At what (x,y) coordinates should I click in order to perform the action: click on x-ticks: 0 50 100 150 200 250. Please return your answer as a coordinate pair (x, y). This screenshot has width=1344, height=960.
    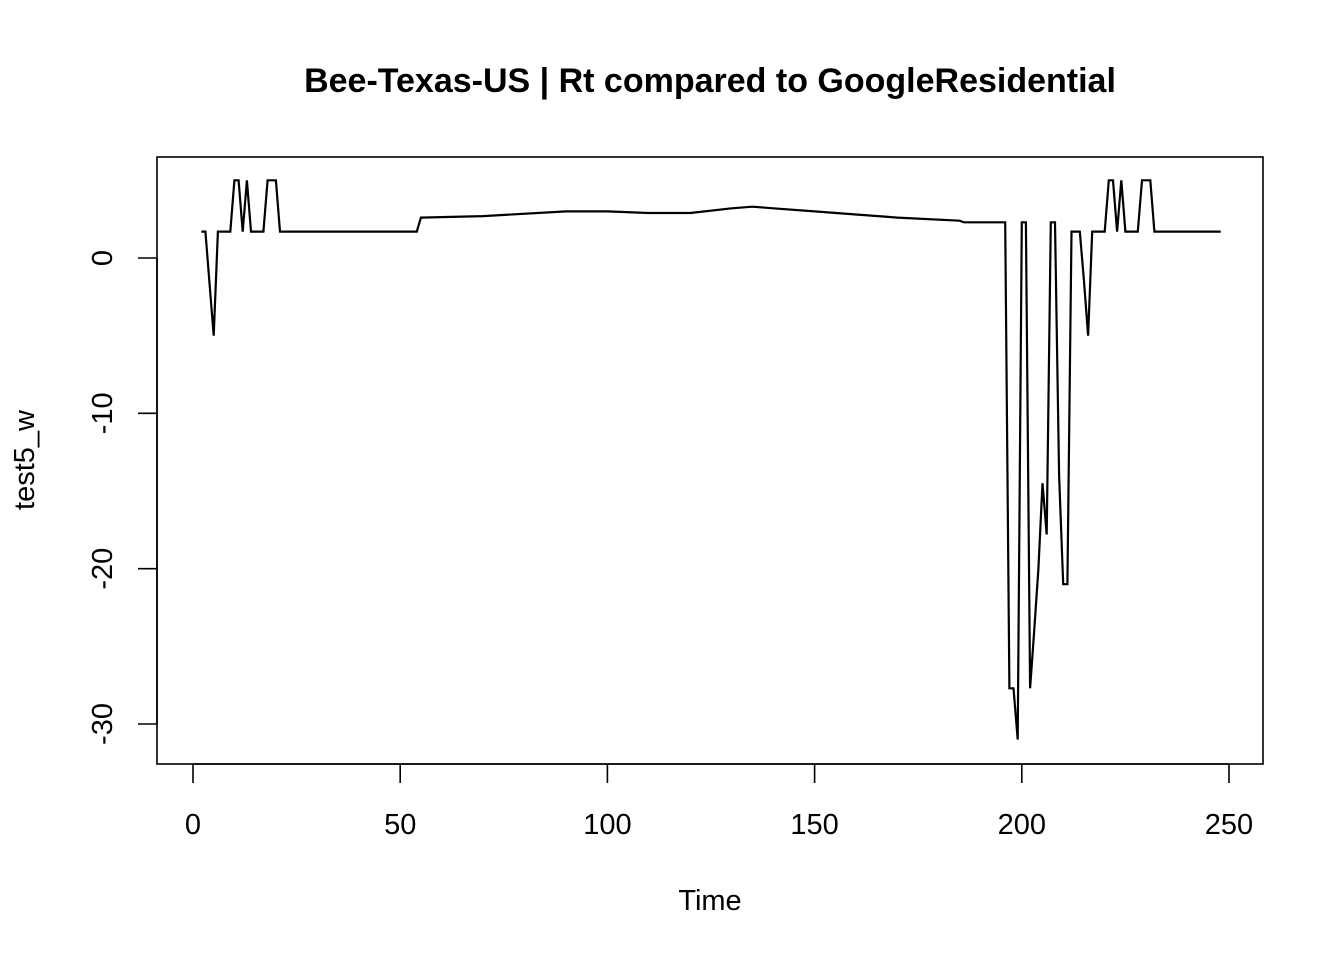
    Looking at the image, I should click on (719, 802).